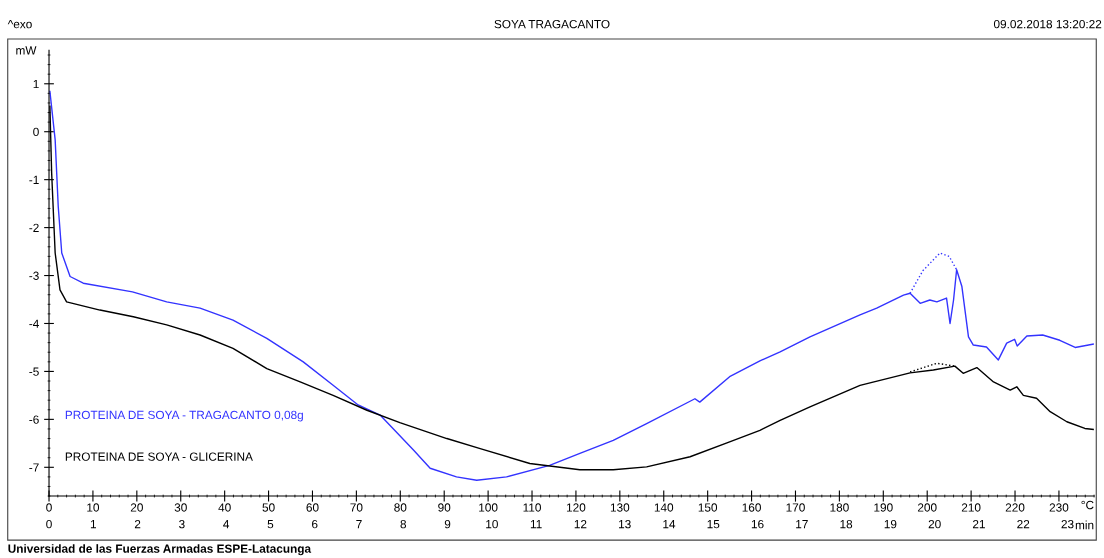 The width and height of the screenshot is (1104, 558). Describe the element at coordinates (488, 507) in the screenshot. I see `x-tick-label: 100` at that location.